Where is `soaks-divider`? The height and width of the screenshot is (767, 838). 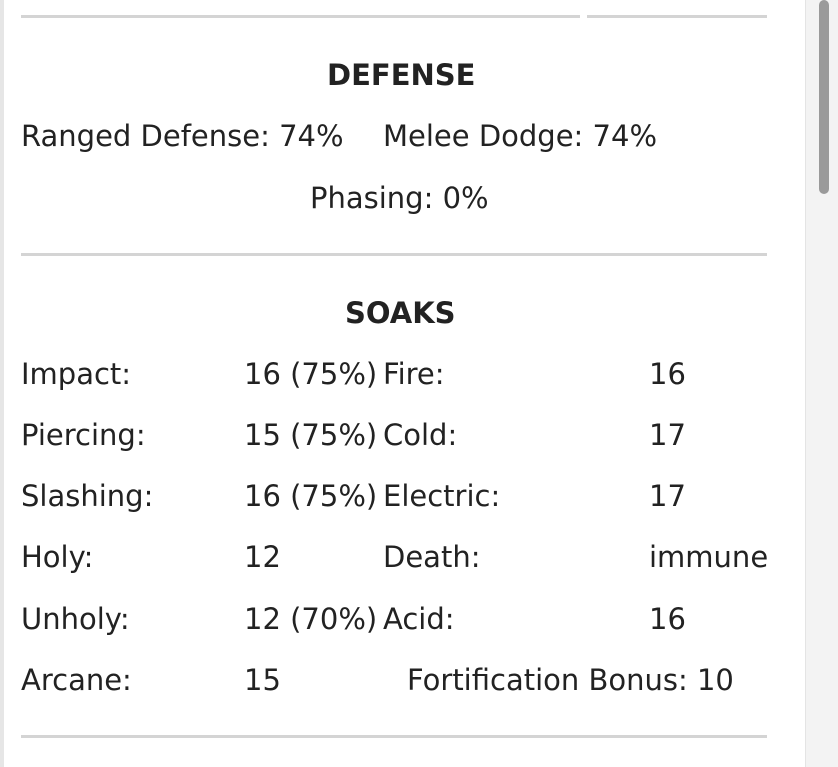 soaks-divider is located at coordinates (394, 736).